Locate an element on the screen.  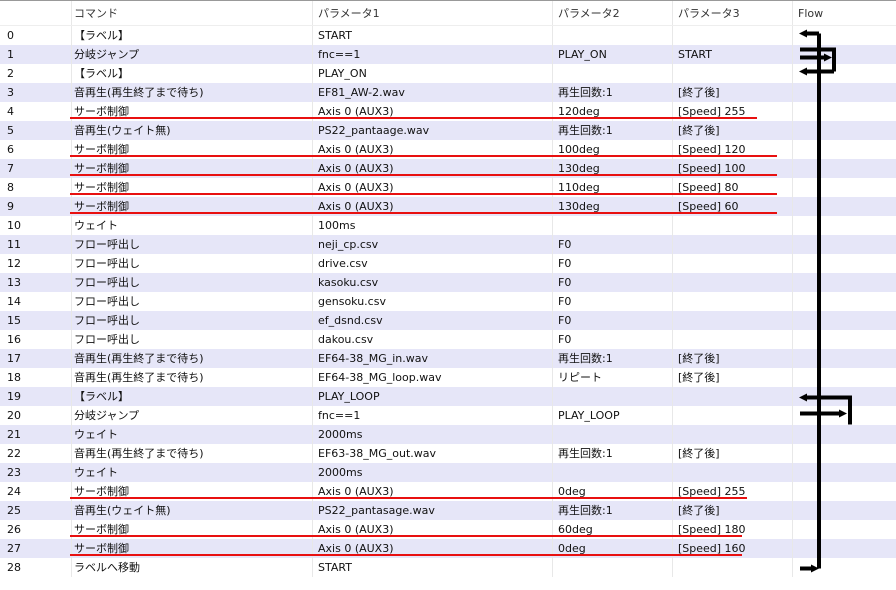
table-row: 21 ウェイト 2000ms is located at coordinates (448, 434).